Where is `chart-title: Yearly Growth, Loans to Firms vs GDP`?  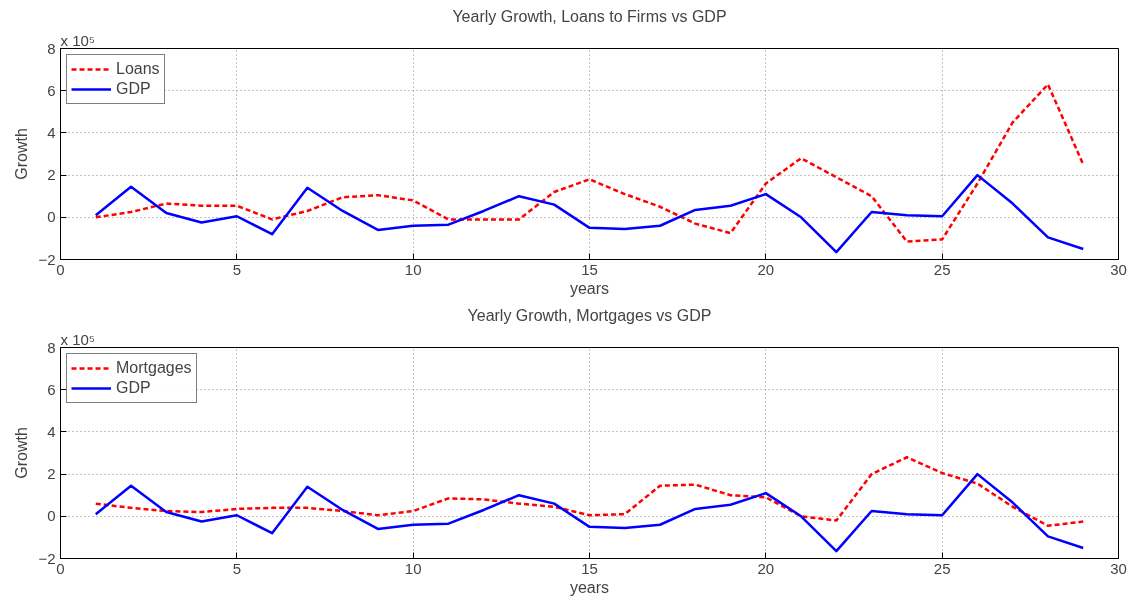 chart-title: Yearly Growth, Loans to Firms vs GDP is located at coordinates (589, 16).